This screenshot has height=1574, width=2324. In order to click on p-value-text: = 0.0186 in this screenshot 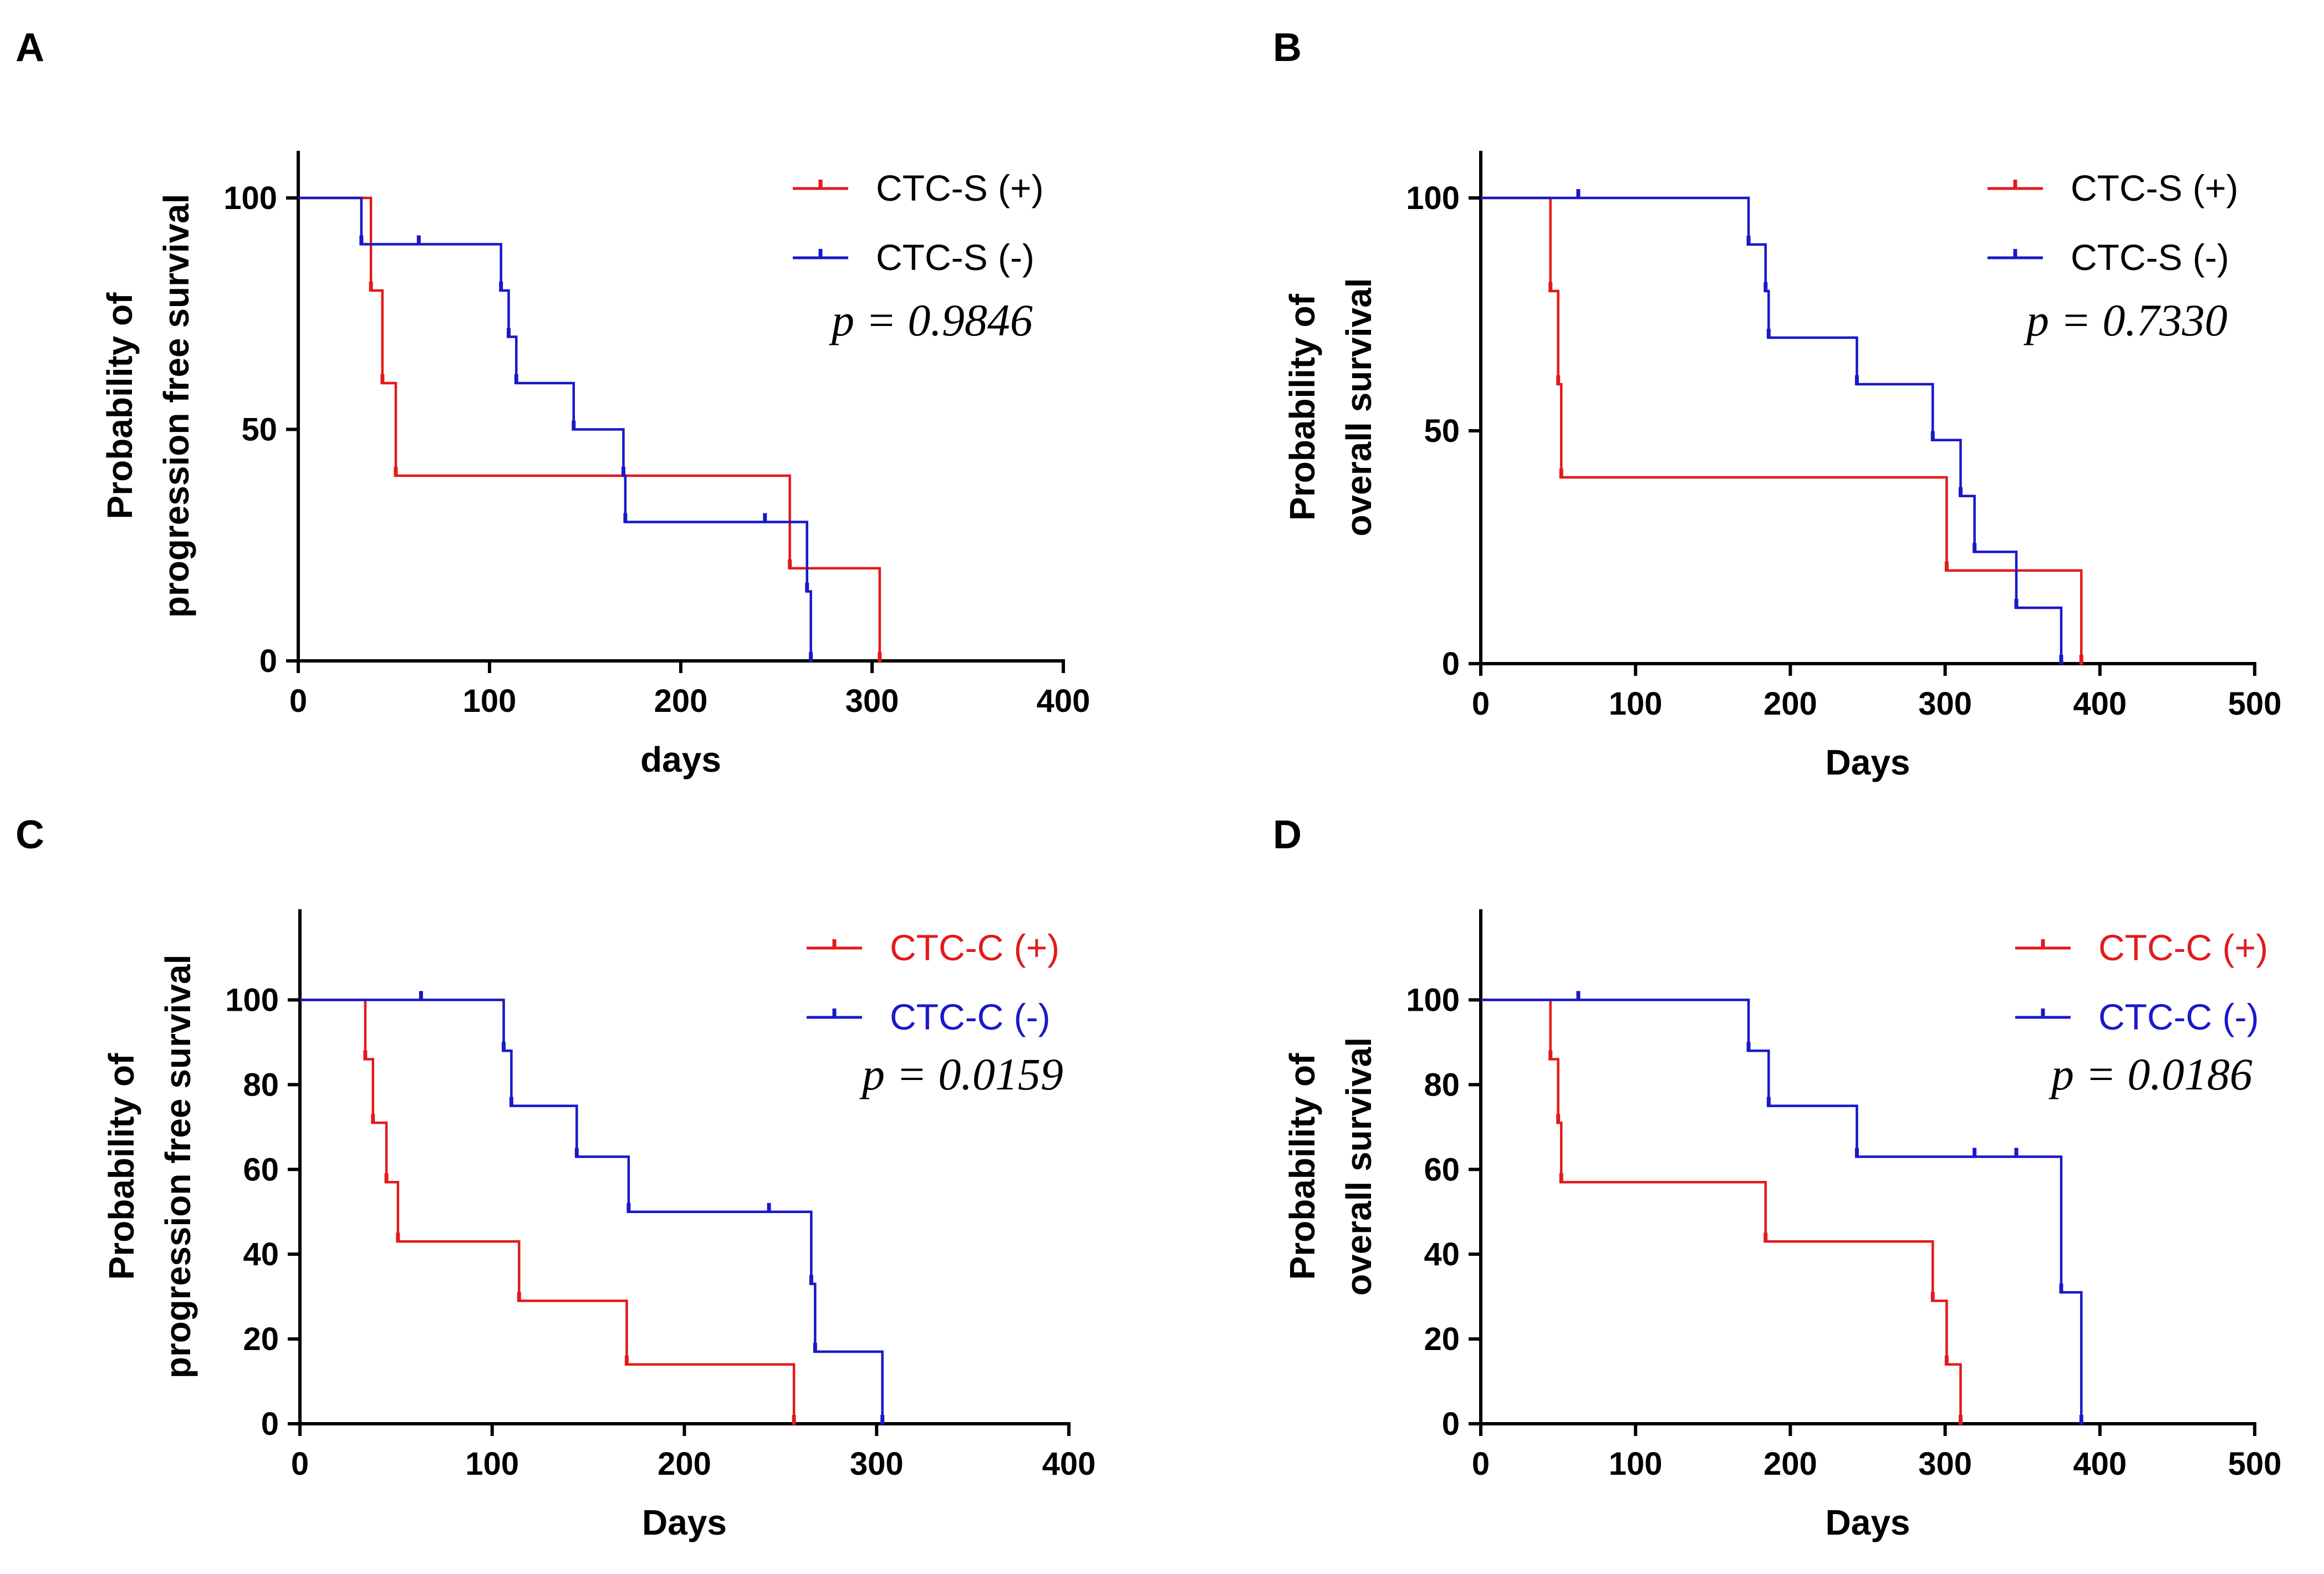, I will do `click(2163, 1074)`.